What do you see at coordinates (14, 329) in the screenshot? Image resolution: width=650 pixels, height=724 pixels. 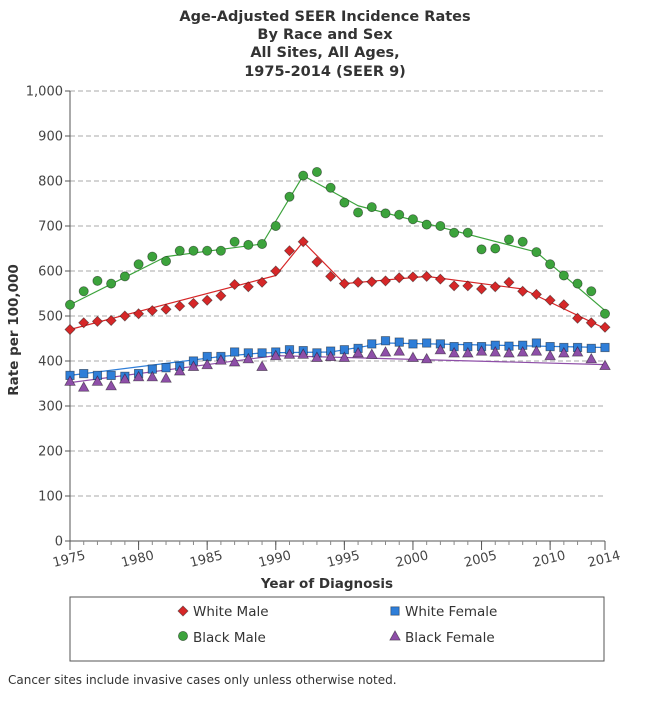 I see `y-axis-title: Rate per 100,000` at bounding box center [14, 329].